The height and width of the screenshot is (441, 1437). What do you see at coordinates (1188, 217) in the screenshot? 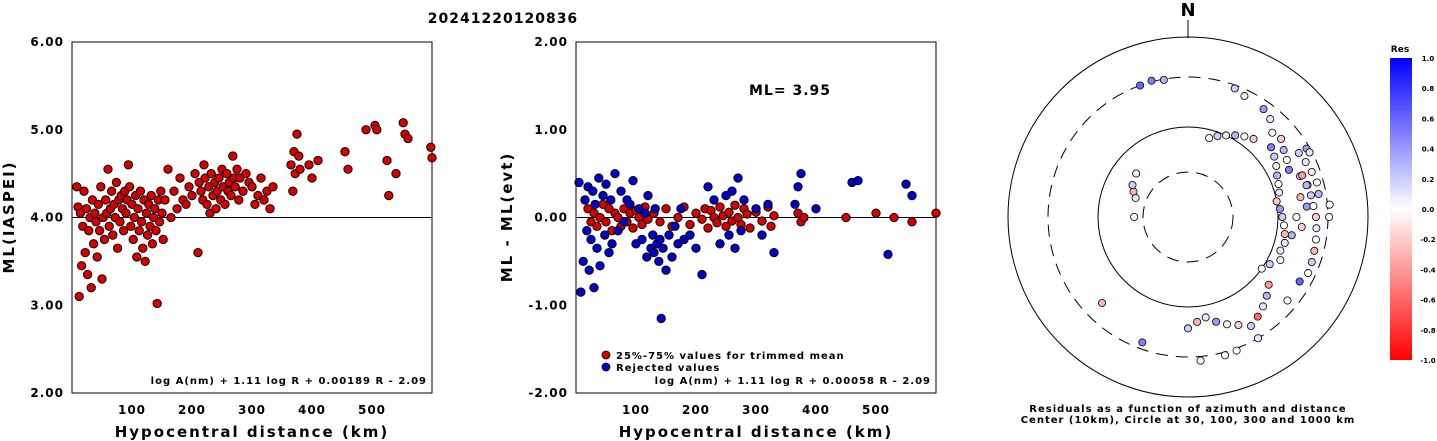
I see `ring-100km` at bounding box center [1188, 217].